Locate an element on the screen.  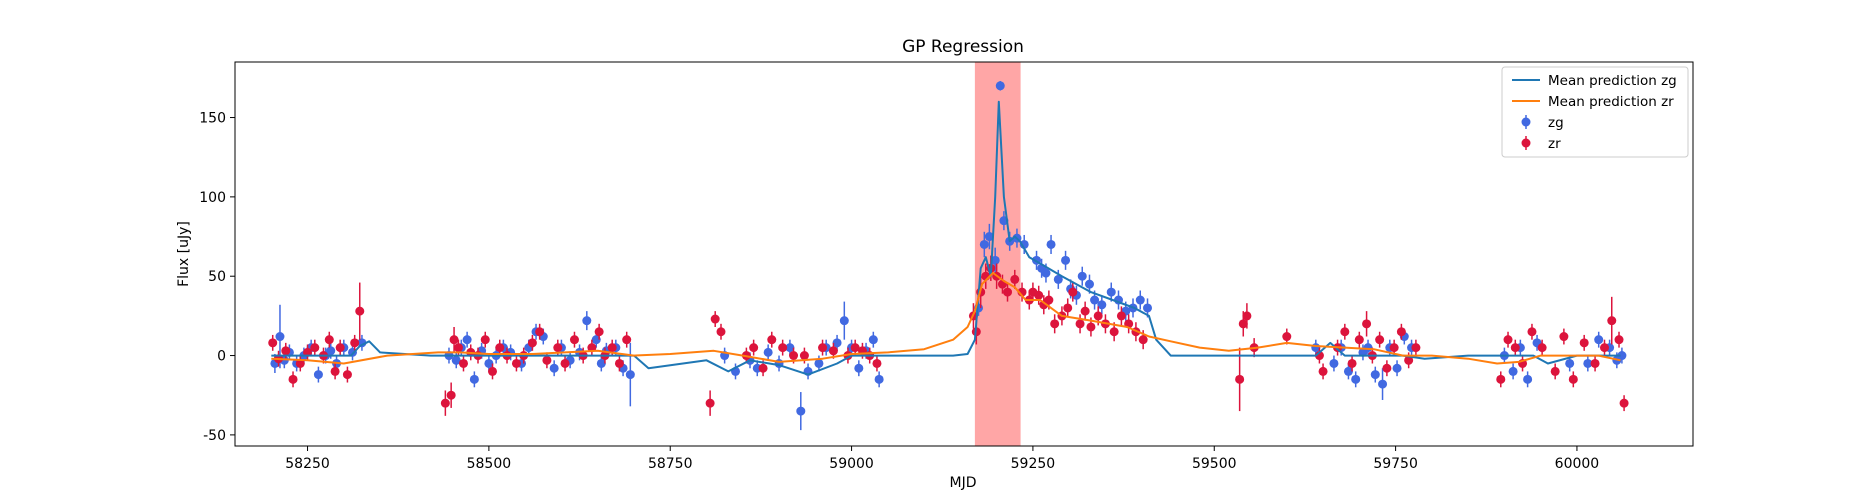
legend-entry: Mean prediction zr is located at coordinates (1593, 102).